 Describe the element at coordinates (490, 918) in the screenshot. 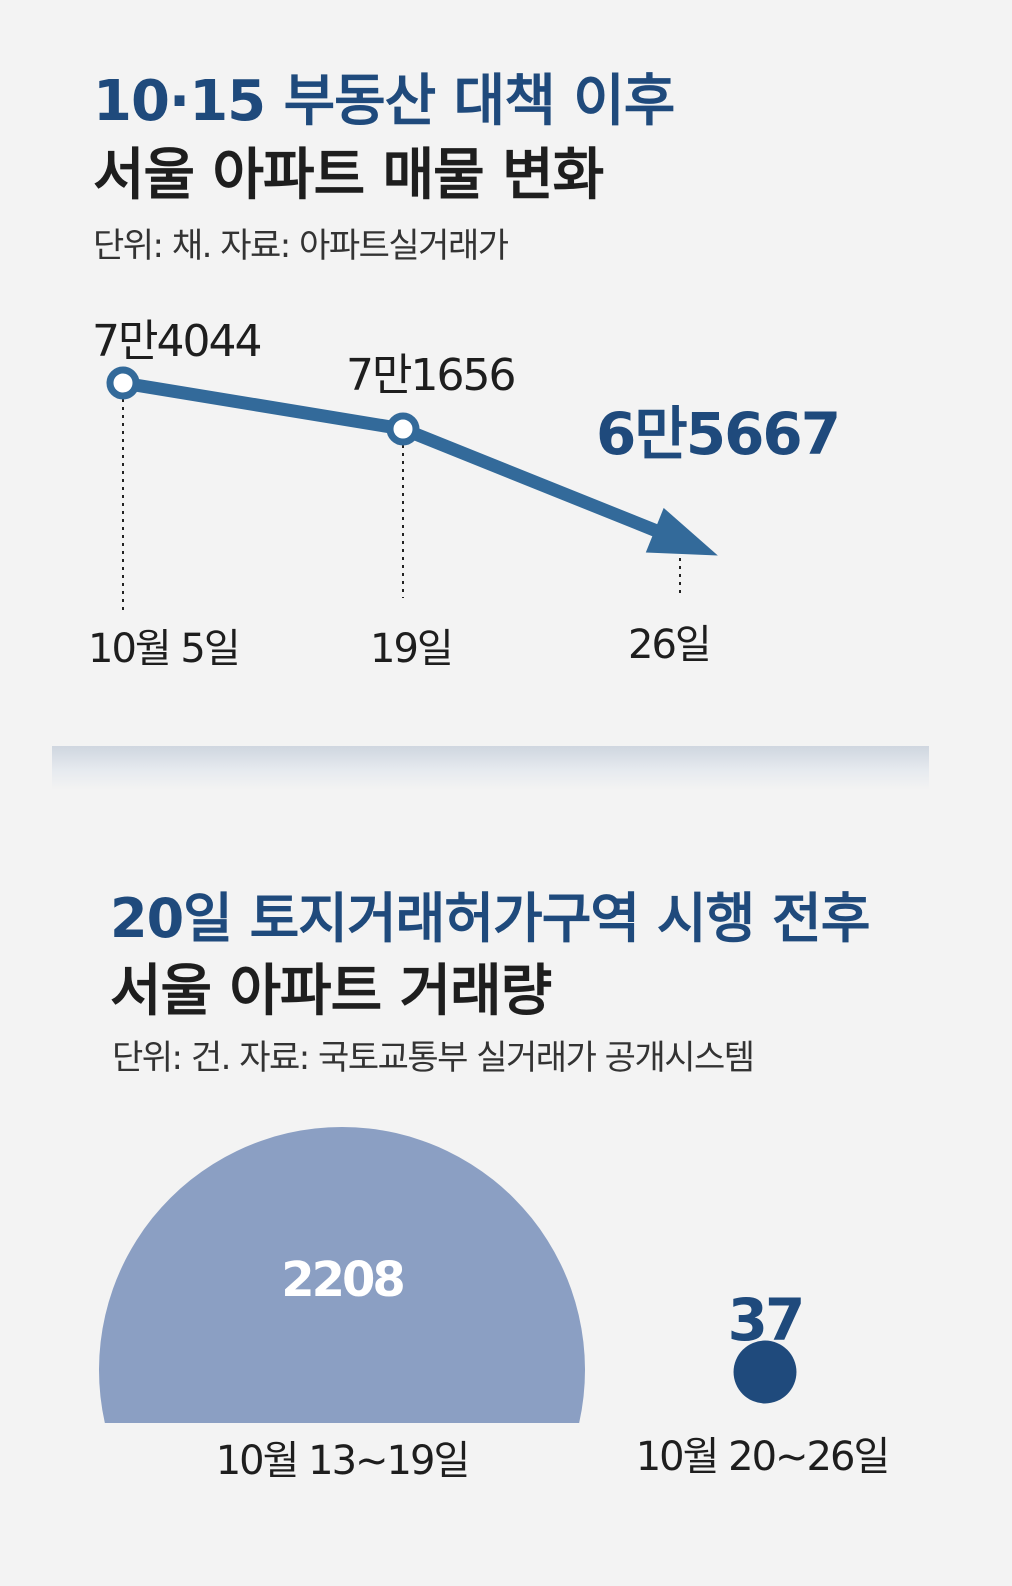

I see `chart2-title: 20일 토지거래허가구역 시행 전후` at that location.